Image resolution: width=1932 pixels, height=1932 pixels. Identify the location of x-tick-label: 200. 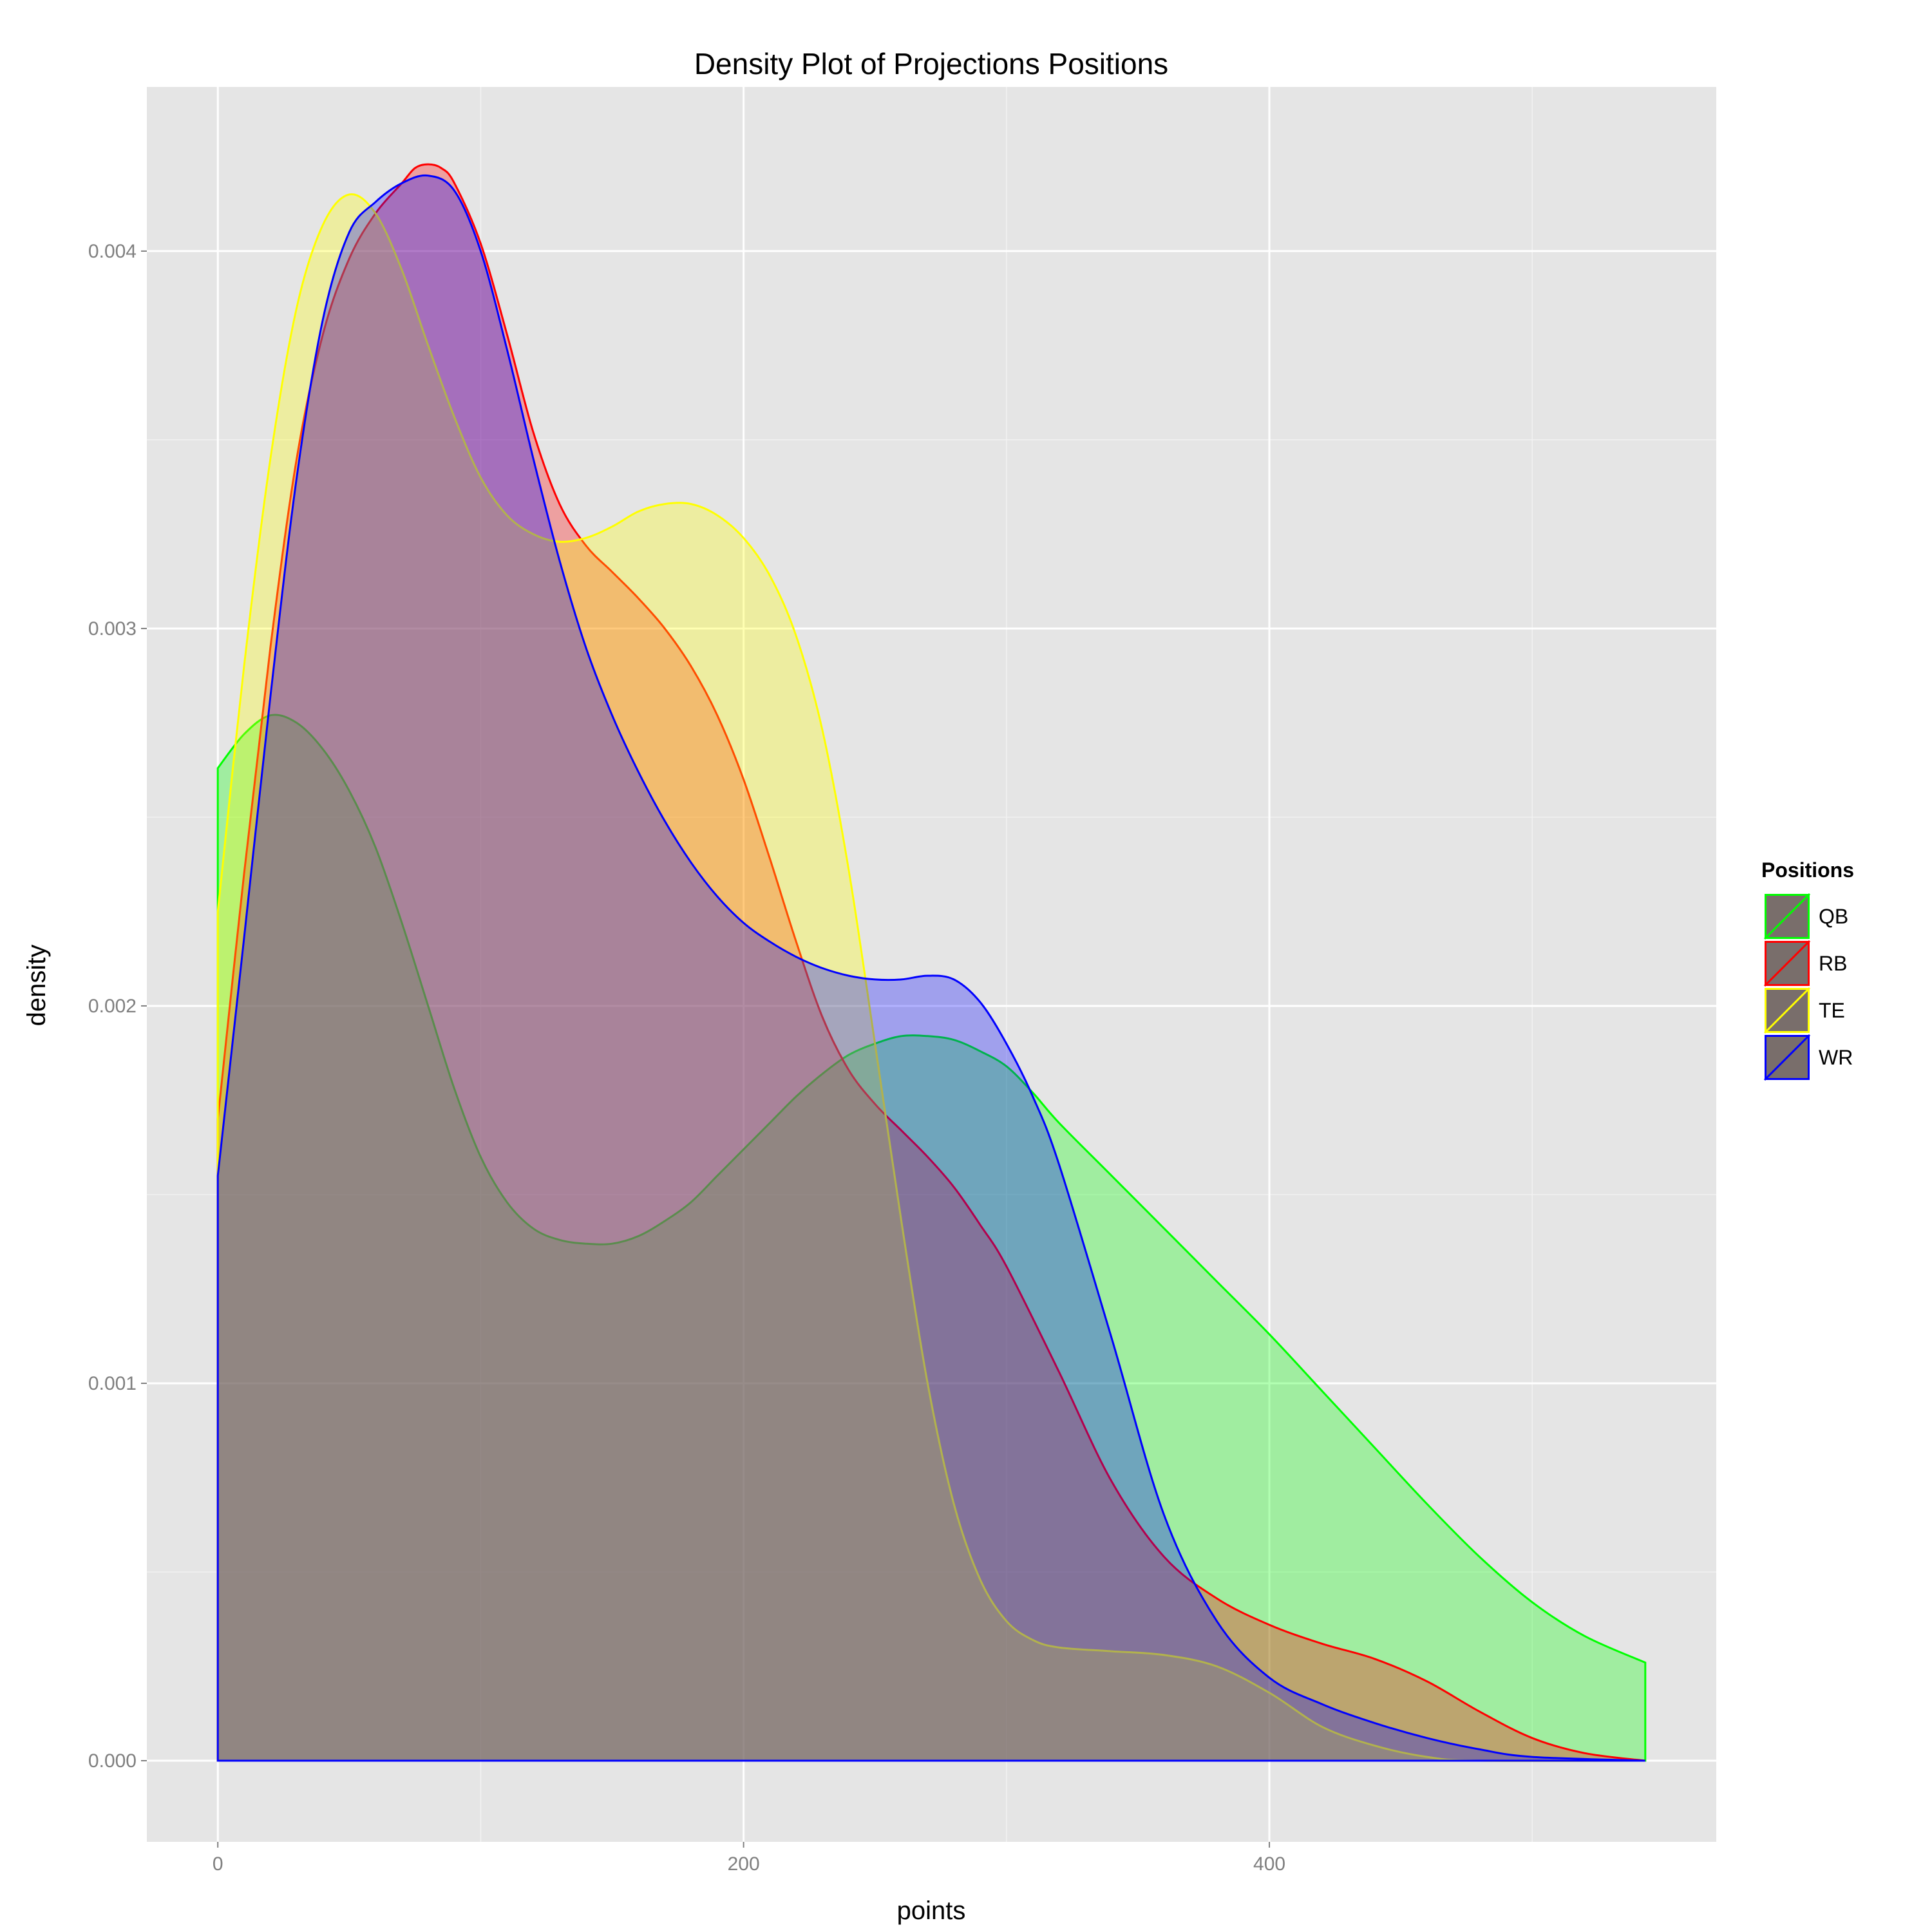
(744, 1864).